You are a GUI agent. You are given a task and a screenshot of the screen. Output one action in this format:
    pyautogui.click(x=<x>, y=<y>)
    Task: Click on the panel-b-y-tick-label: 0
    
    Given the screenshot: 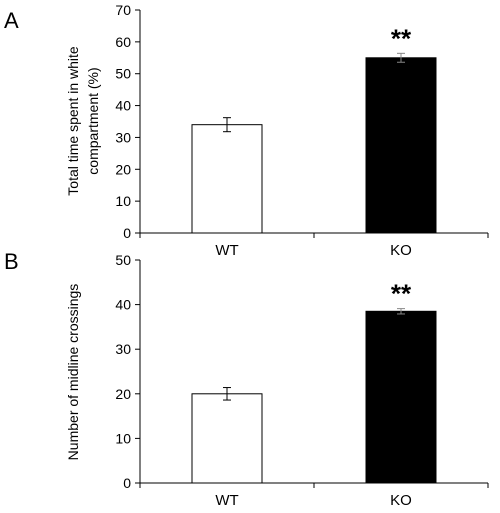 What is the action you would take?
    pyautogui.click(x=127, y=483)
    